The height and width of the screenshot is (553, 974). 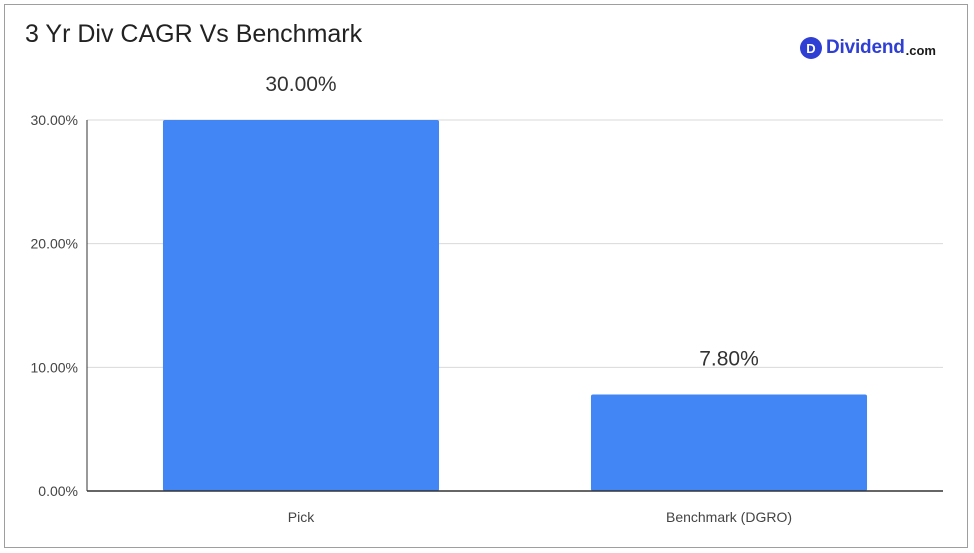 What do you see at coordinates (729, 517) in the screenshot?
I see `x-tick-label: Benchmark (DGRO)` at bounding box center [729, 517].